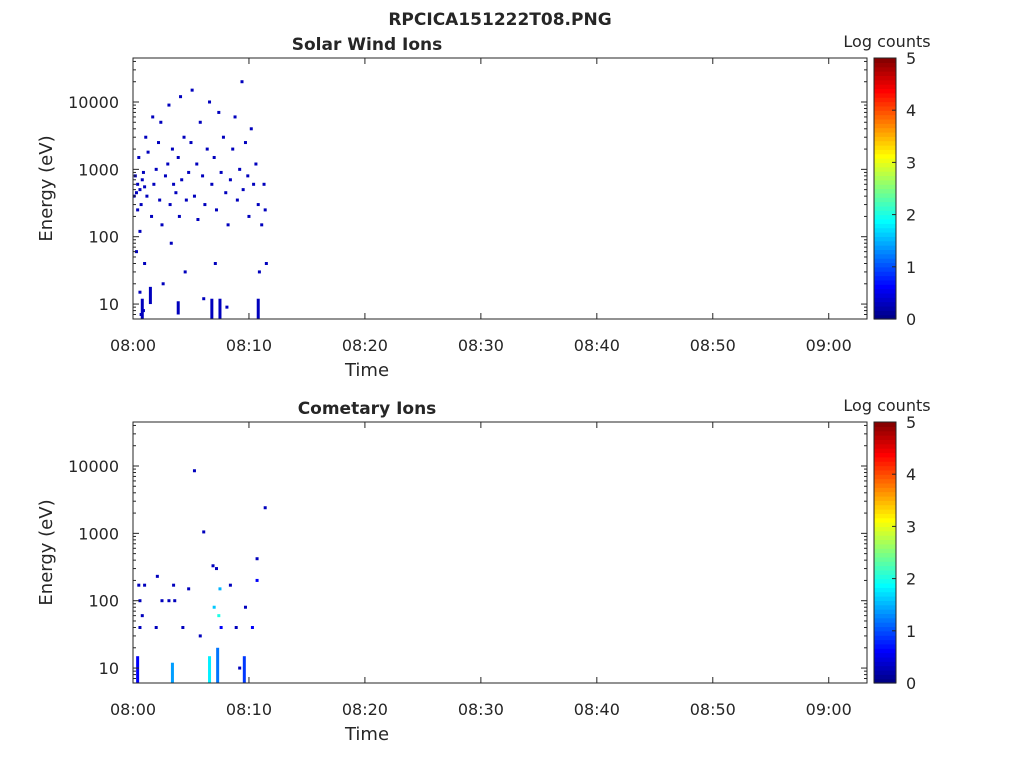 Image resolution: width=1024 pixels, height=768 pixels. Describe the element at coordinates (597, 709) in the screenshot. I see `x-tick-label: 08:40` at that location.